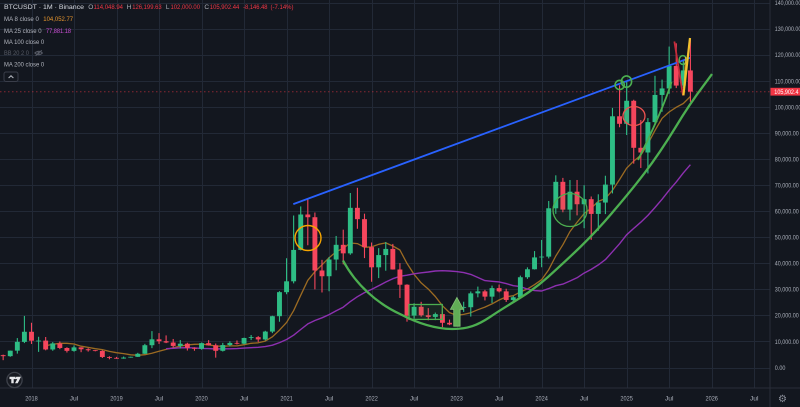 This screenshot has width=800, height=407. Describe the element at coordinates (787, 264) in the screenshot. I see `svg-text: 40,000.00` at that location.